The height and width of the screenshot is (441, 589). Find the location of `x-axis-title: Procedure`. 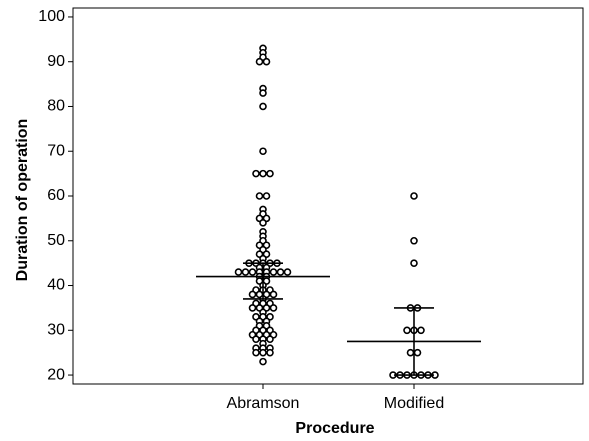

x-axis-title: Procedure is located at coordinates (334, 428).